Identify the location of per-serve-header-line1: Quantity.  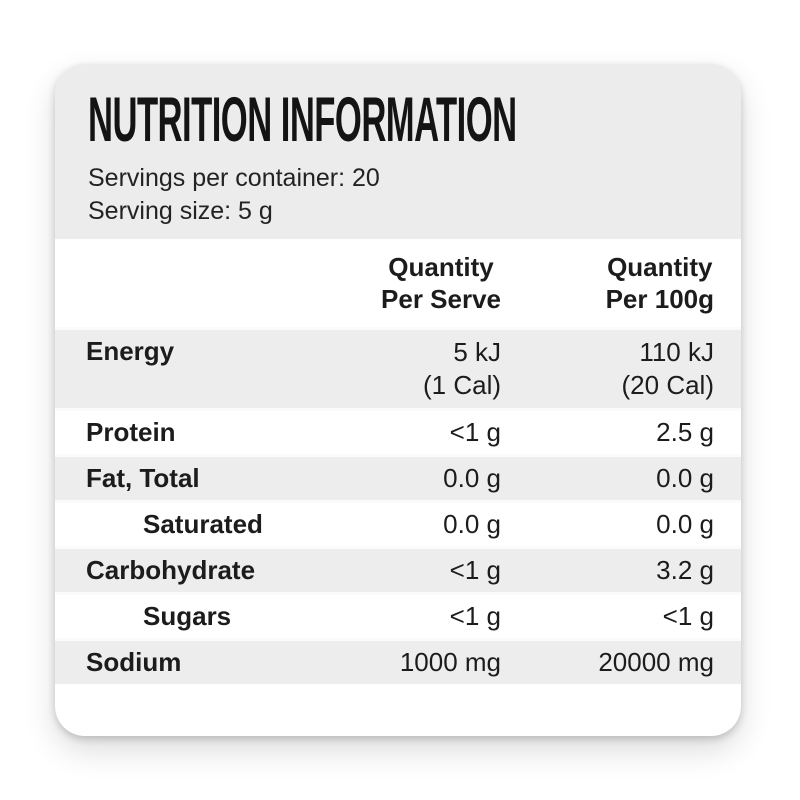
(441, 267).